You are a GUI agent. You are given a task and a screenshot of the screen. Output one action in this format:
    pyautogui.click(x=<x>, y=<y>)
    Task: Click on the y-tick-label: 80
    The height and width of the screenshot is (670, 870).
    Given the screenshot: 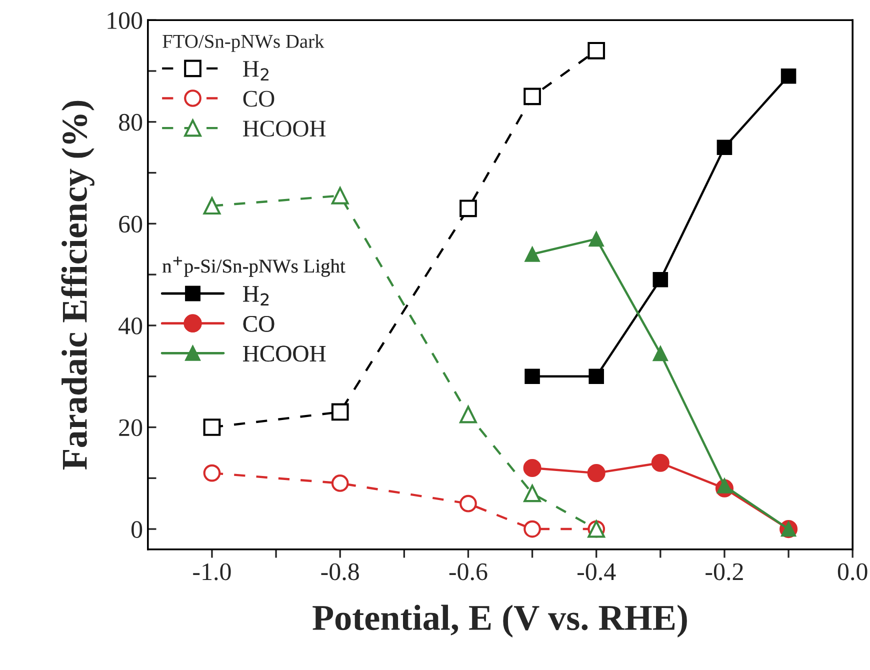 What is the action you would take?
    pyautogui.click(x=130, y=122)
    